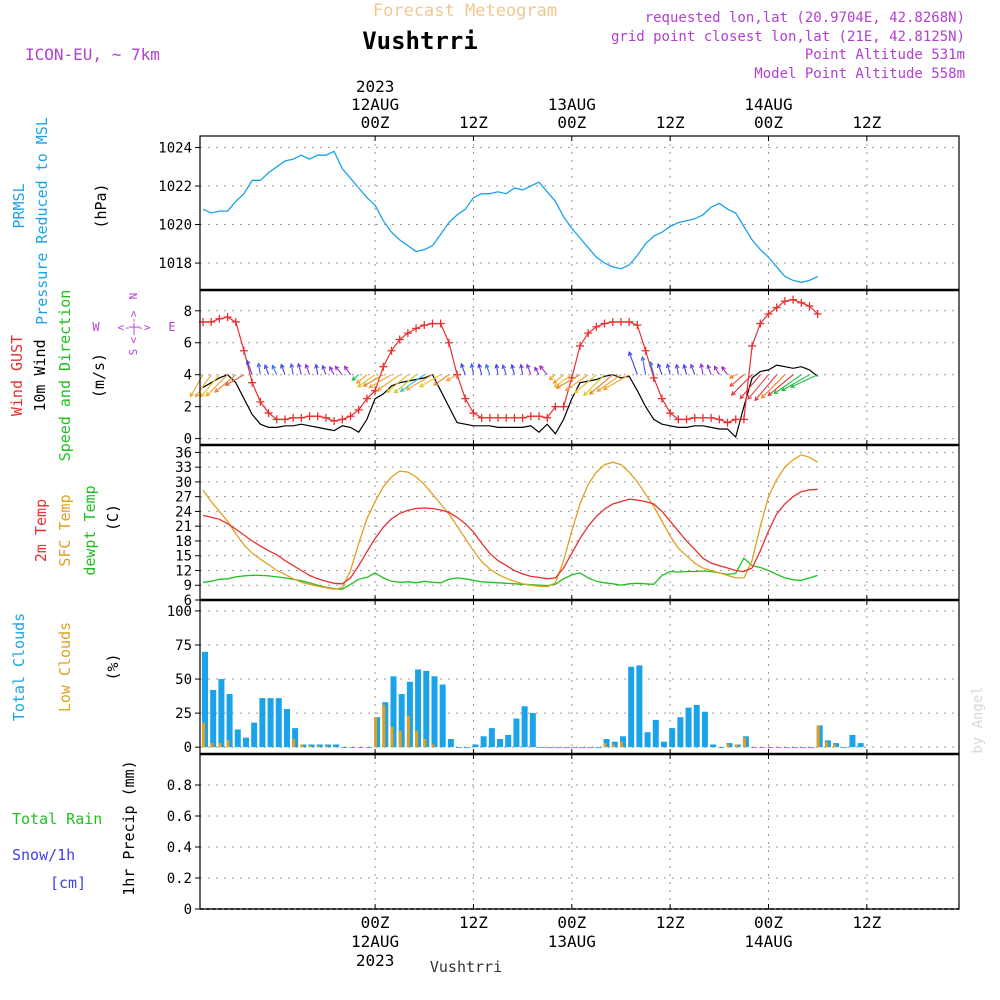  What do you see at coordinates (188, 408) in the screenshot?
I see `y-tick-label: 2` at bounding box center [188, 408].